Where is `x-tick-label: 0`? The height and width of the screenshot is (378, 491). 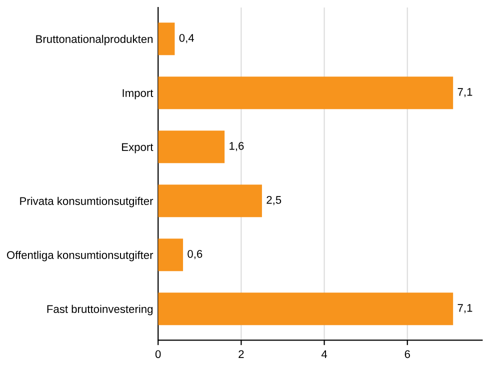 x-tick-label: 0 is located at coordinates (158, 354).